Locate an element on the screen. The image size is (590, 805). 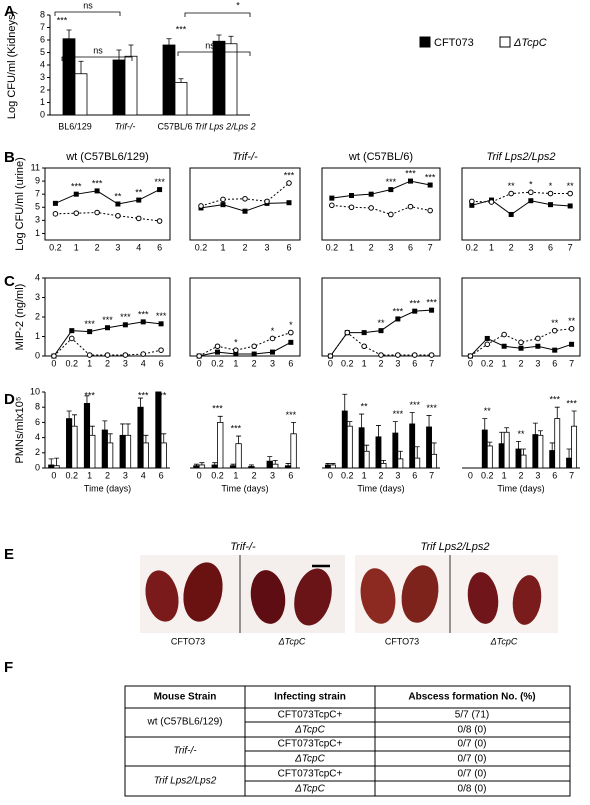
y-axis-label: PMNs/mlx10⁵ is located at coordinates (20, 430).